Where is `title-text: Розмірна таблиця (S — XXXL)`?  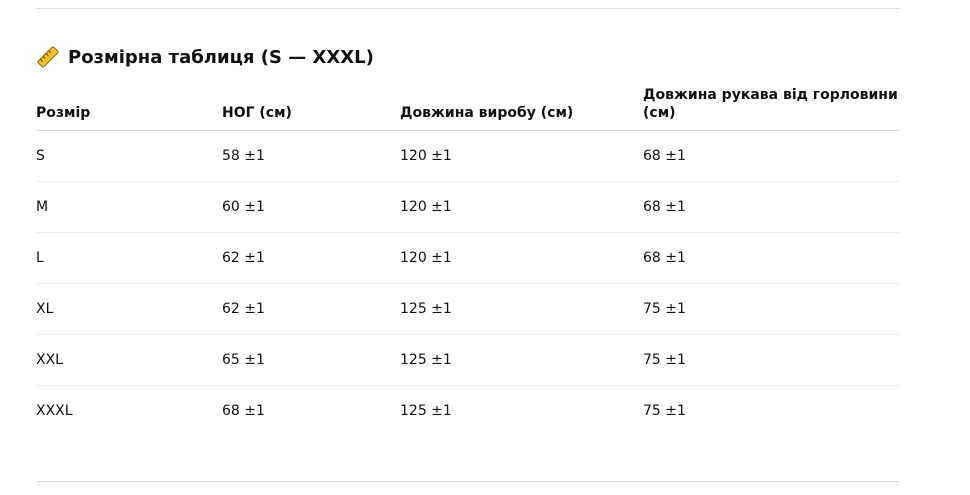
title-text: Розмірна таблиця (S — XXXL) is located at coordinates (221, 57).